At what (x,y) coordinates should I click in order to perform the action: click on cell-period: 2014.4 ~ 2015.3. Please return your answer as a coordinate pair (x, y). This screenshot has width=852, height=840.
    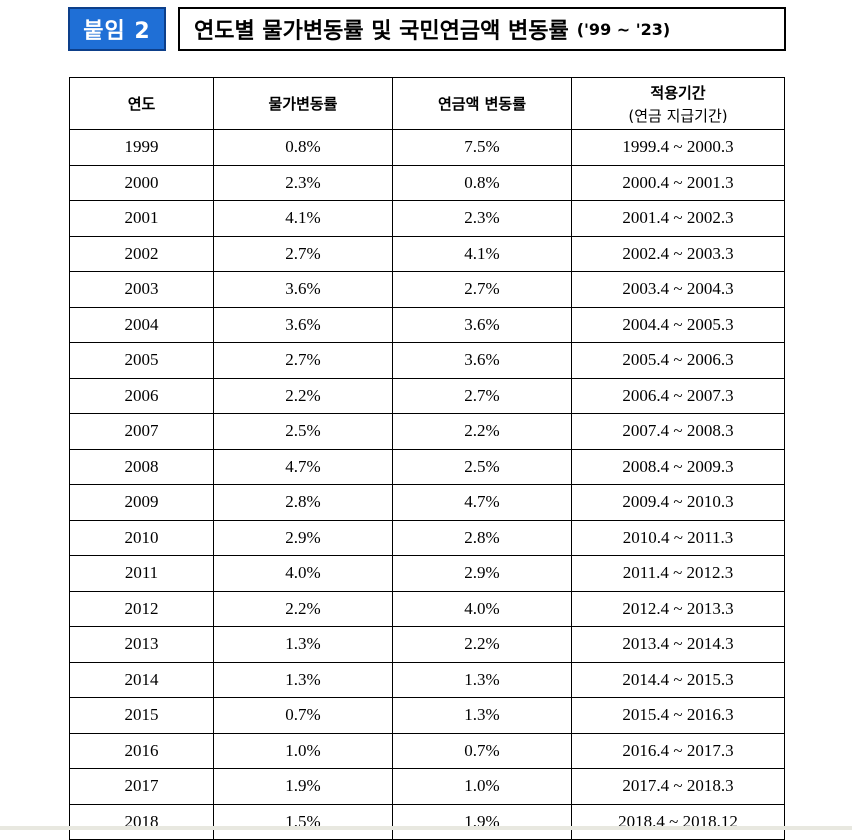
    Looking at the image, I should click on (678, 679).